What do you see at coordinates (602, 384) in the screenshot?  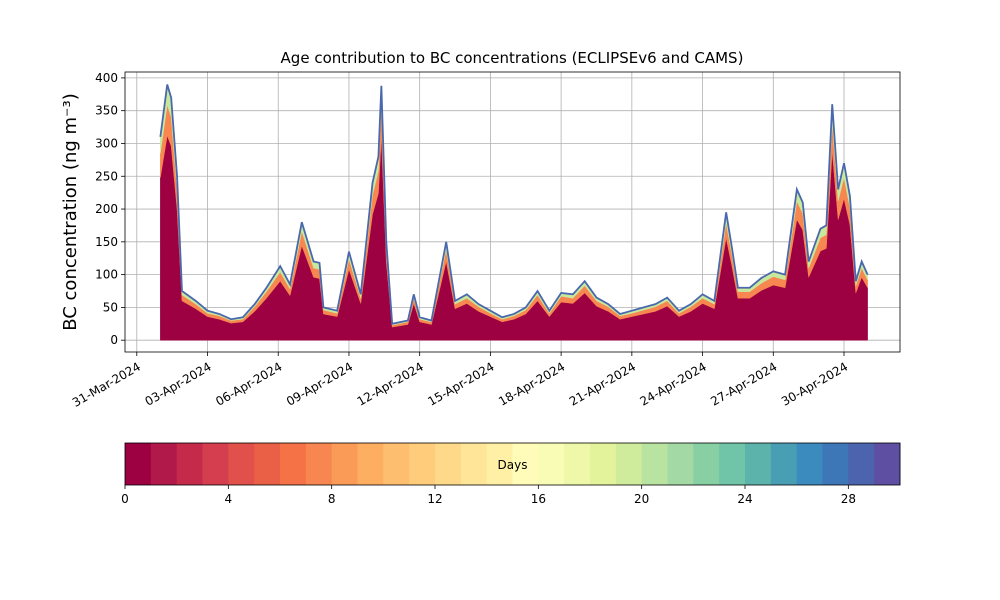 I see `x-tick-label: 21-Apr-2024` at bounding box center [602, 384].